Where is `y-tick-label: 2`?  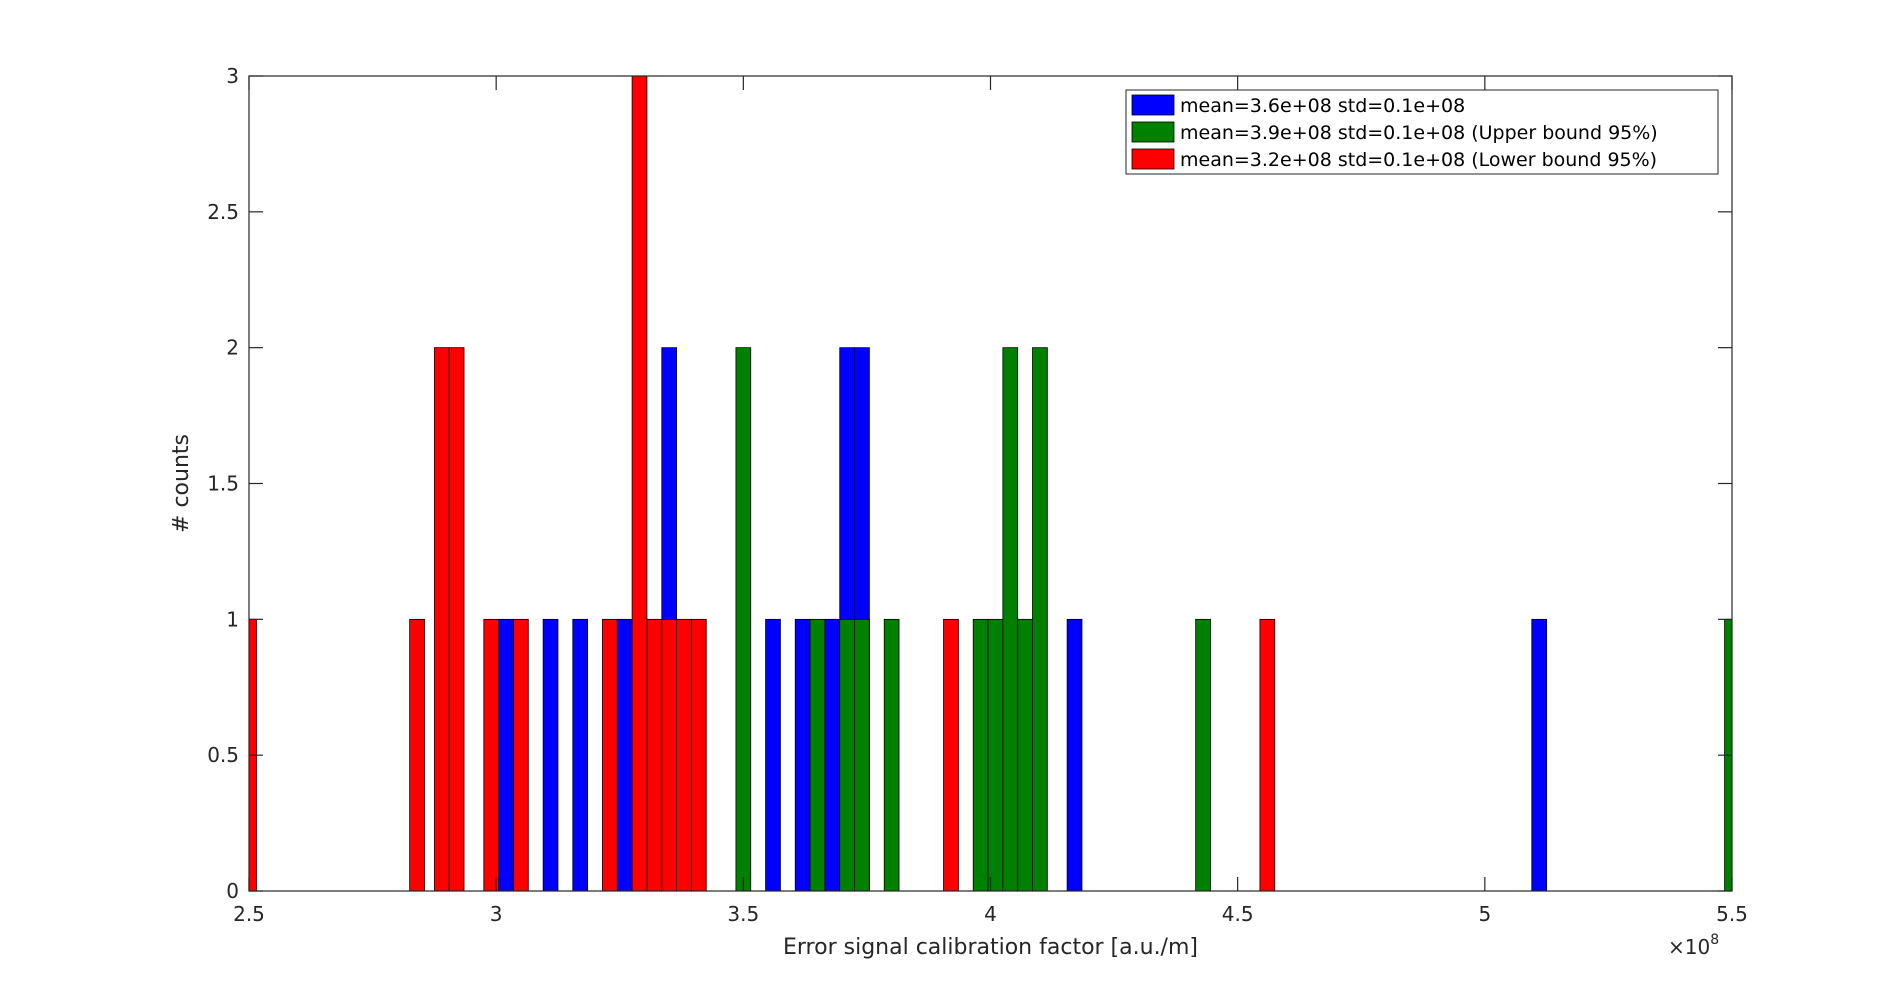
y-tick-label: 2 is located at coordinates (232, 348).